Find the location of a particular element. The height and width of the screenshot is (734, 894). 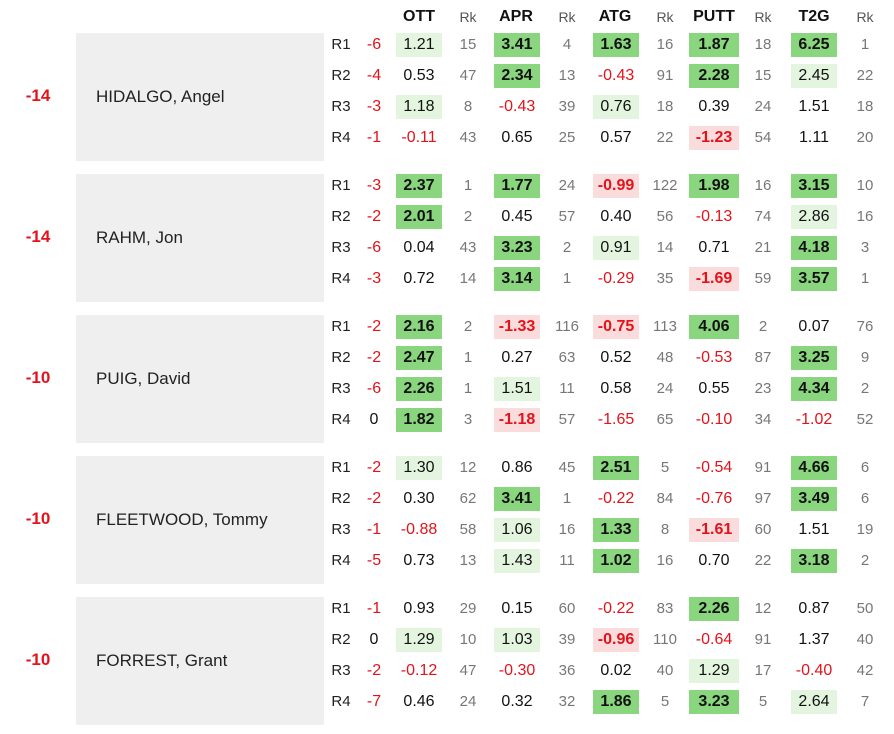

stat-value-apr: 0.32 is located at coordinates (517, 701).